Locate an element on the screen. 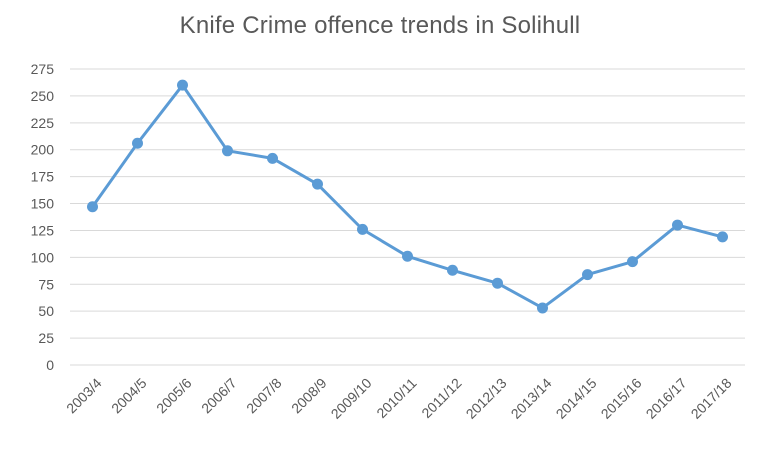 Image resolution: width=760 pixels, height=450 pixels. y-axis: 0 25 50 75 100 125 150 175 200 225 250 275 is located at coordinates (43, 217).